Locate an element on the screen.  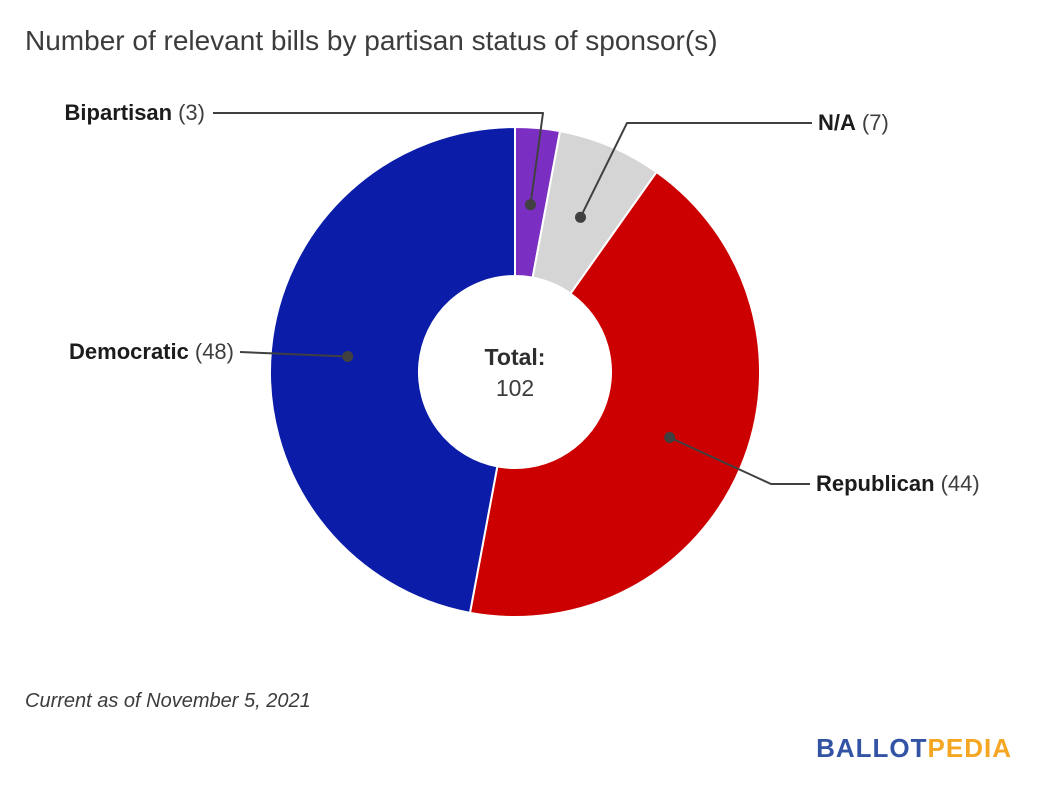
slice-label-na: N/A (7) is located at coordinates (853, 123).